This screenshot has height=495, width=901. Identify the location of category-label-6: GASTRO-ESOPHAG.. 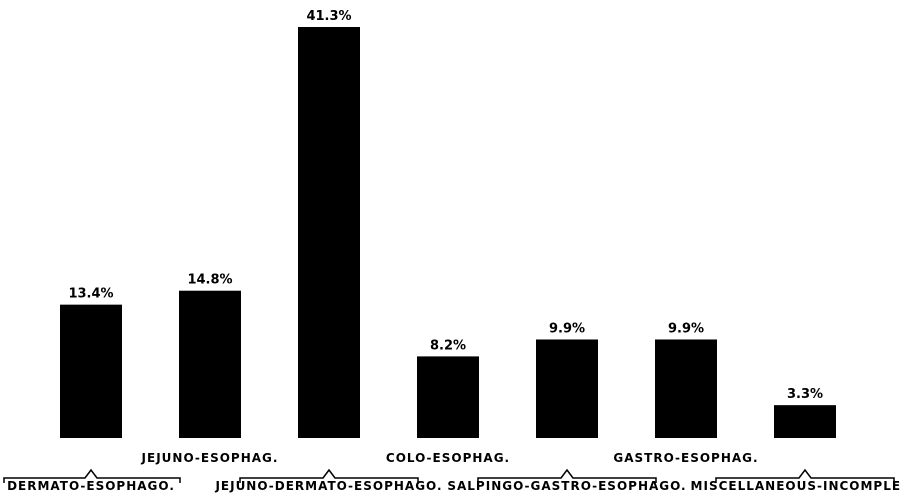
(685, 458).